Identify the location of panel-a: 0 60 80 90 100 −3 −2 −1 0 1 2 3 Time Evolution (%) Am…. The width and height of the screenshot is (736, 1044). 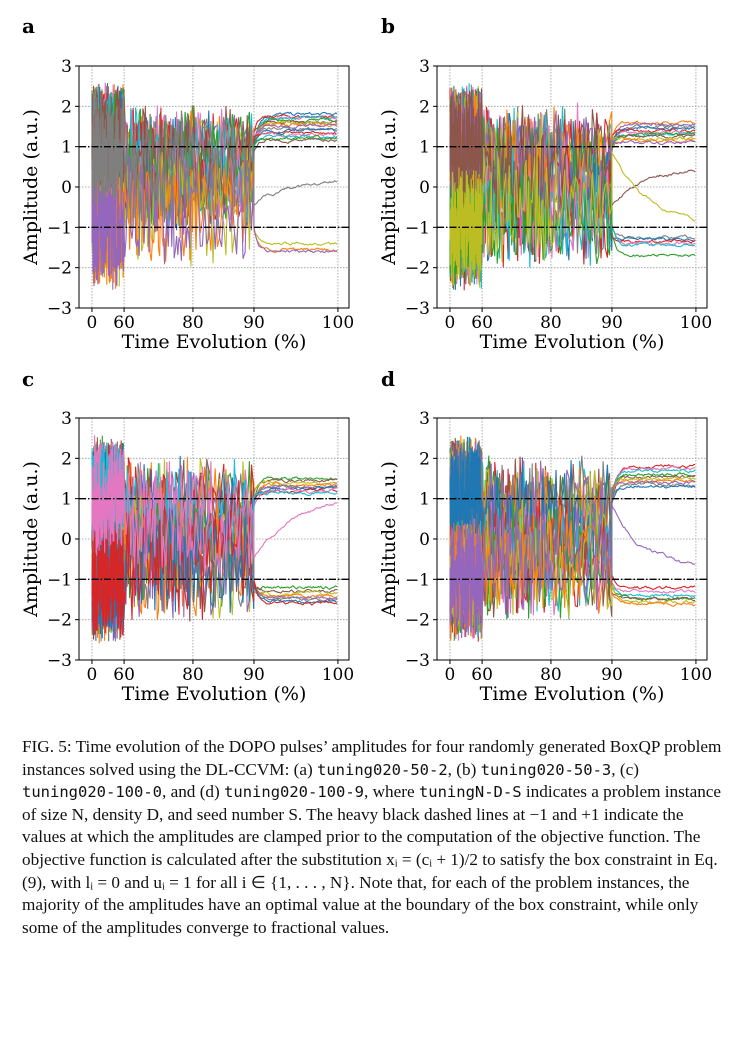
(187, 205).